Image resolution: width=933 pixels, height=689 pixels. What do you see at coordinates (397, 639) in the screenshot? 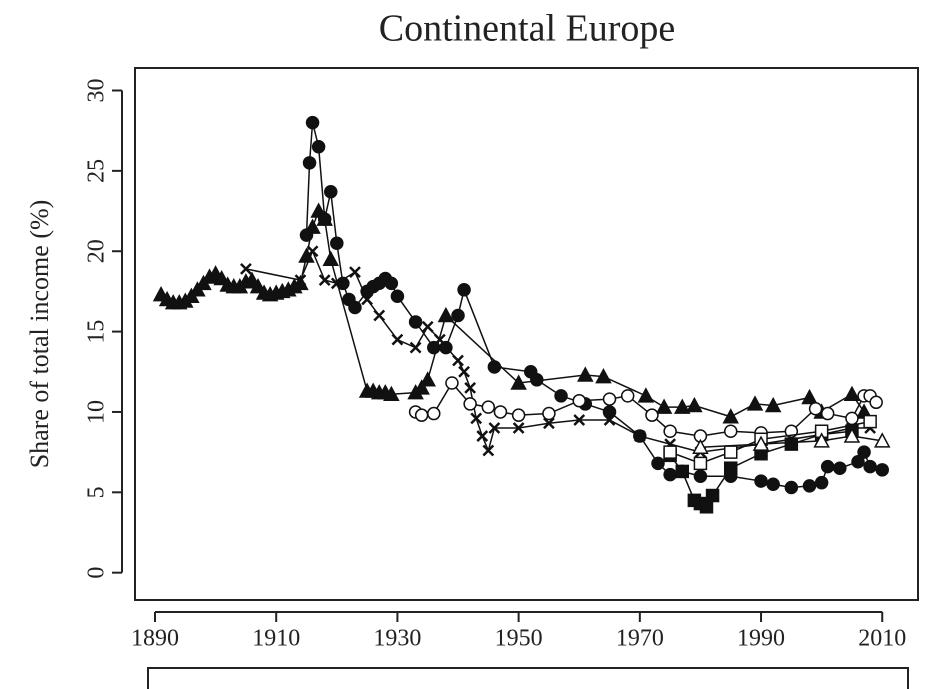
I see `x-tick-label: 1930` at bounding box center [397, 639].